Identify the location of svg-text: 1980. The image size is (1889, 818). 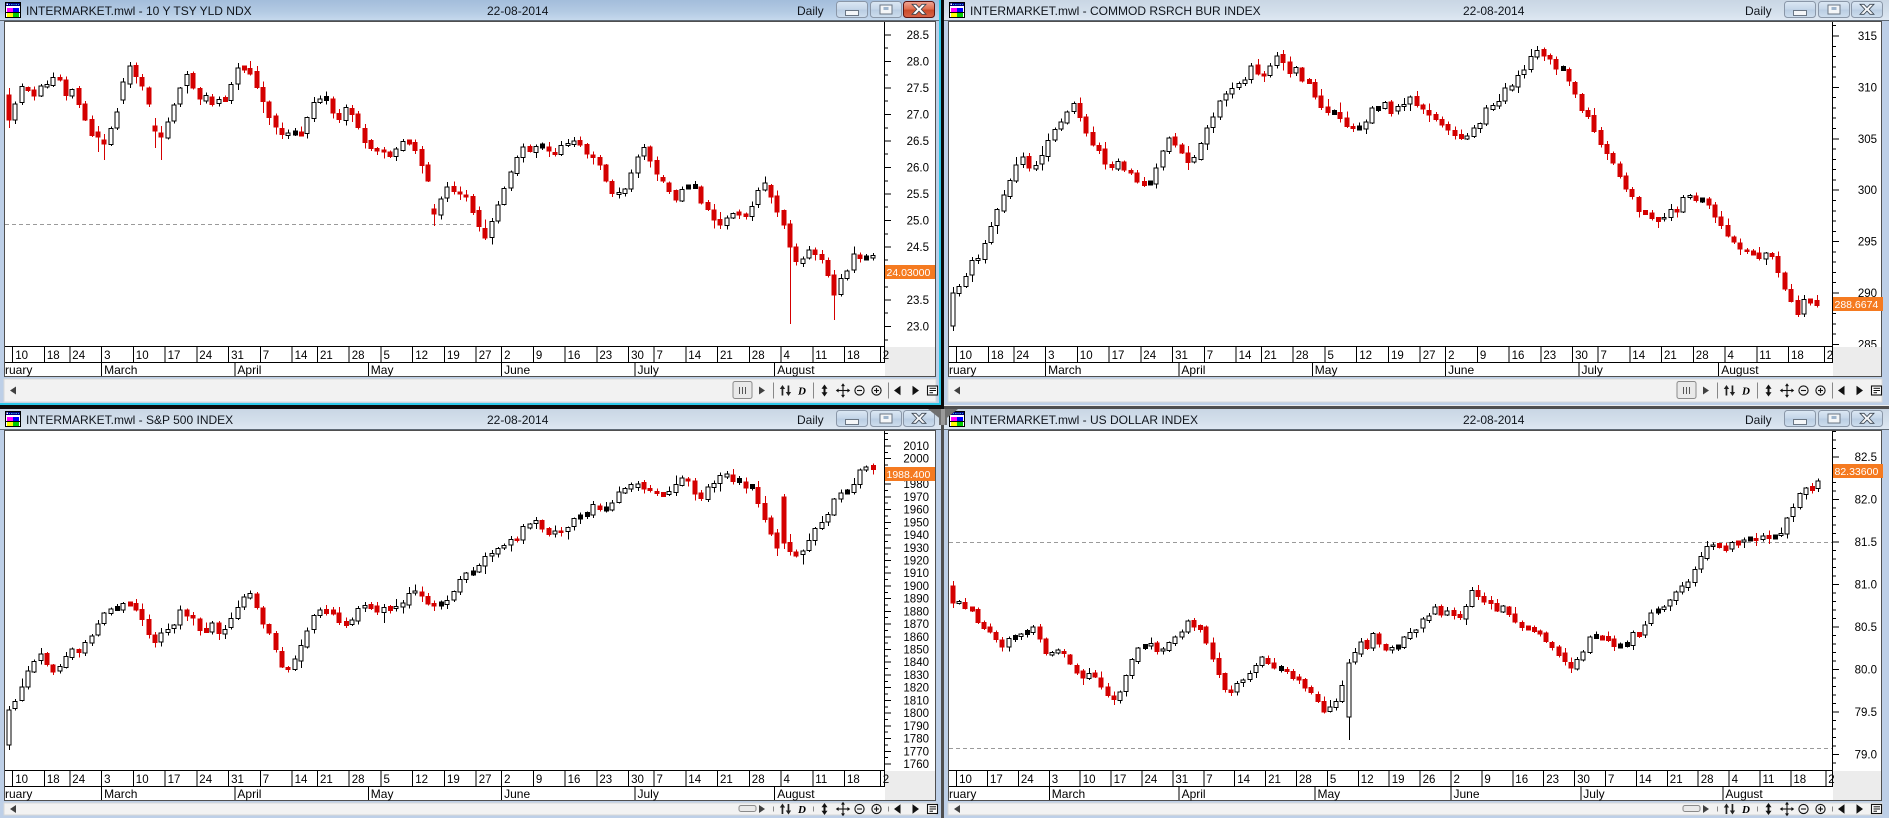
(916, 485).